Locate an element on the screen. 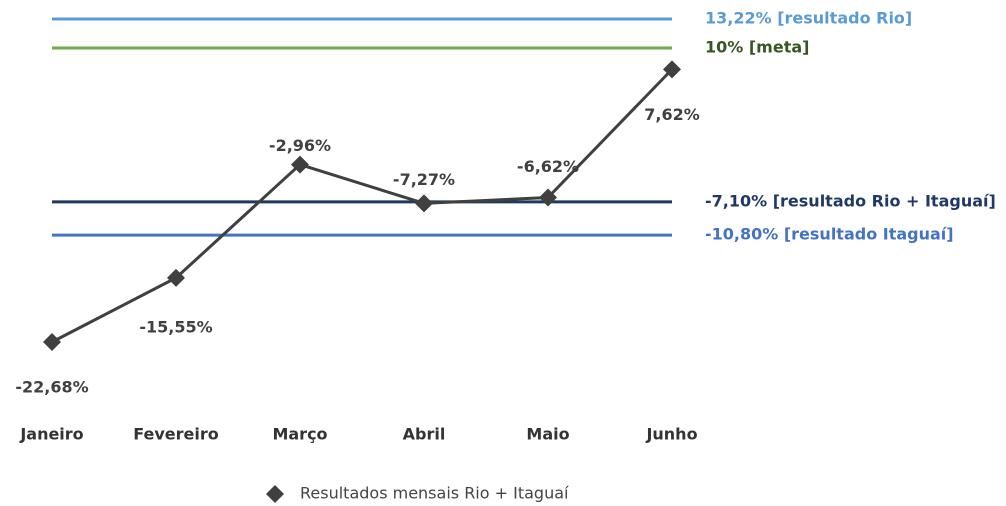  reference-label: -7,10% [resultado Rio + Itaguaí] is located at coordinates (850, 200).